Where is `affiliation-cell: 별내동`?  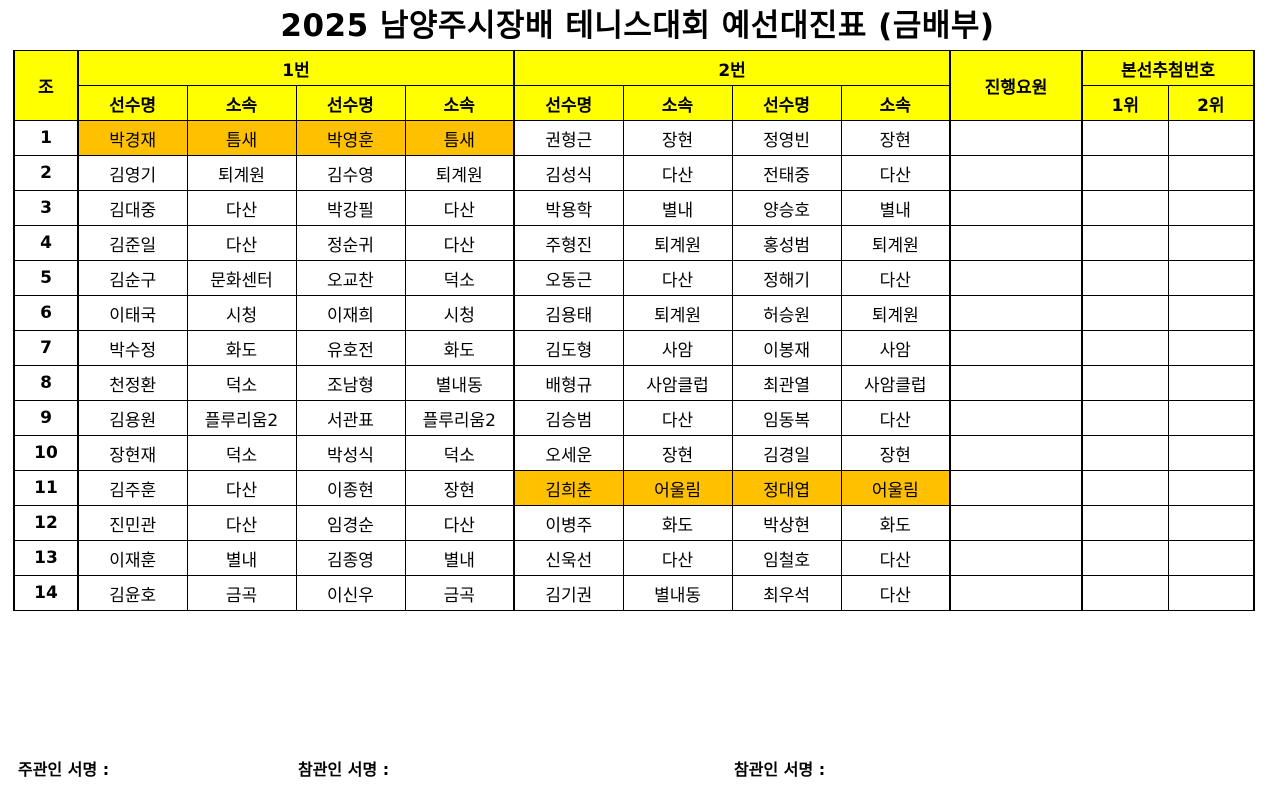
affiliation-cell: 별내동 is located at coordinates (677, 593).